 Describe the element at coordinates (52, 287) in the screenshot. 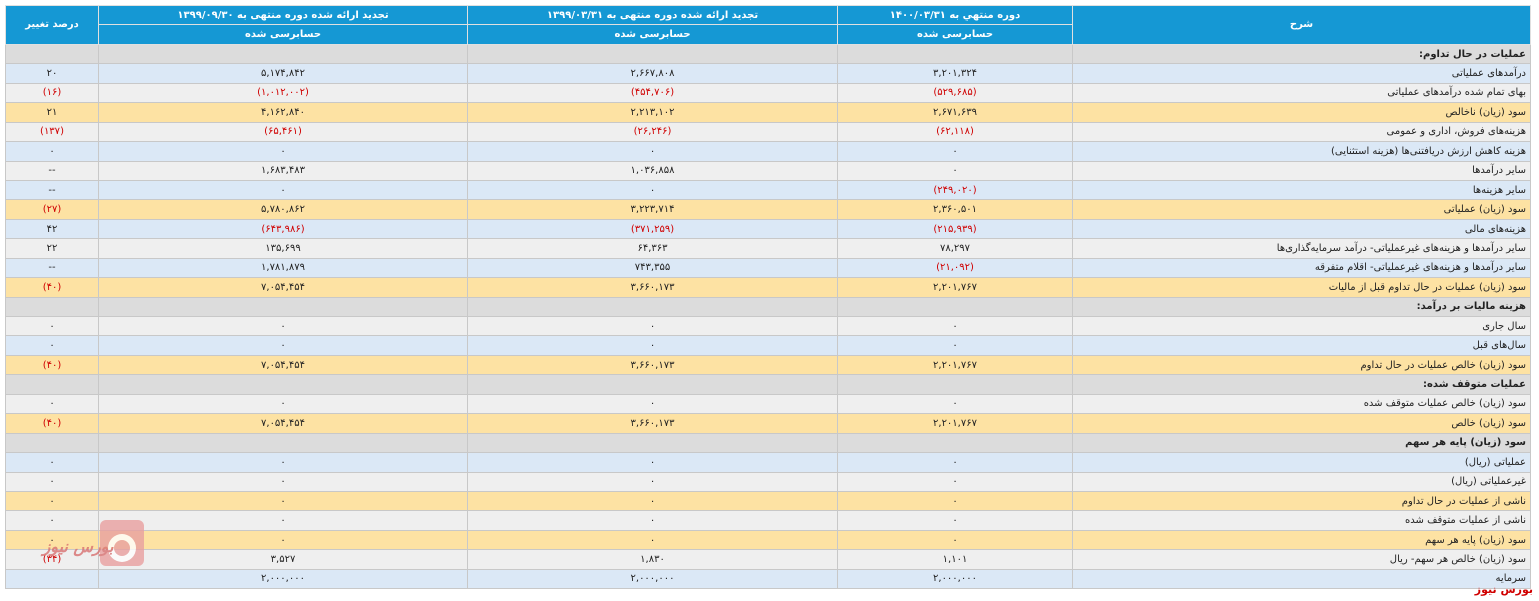

I see `value-cell: (۴۰)` at that location.